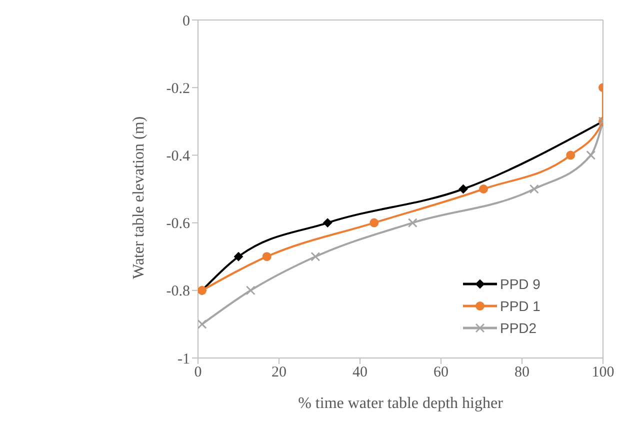 The width and height of the screenshot is (630, 425). I want to click on y-tick-label: -0.6, so click(178, 224).